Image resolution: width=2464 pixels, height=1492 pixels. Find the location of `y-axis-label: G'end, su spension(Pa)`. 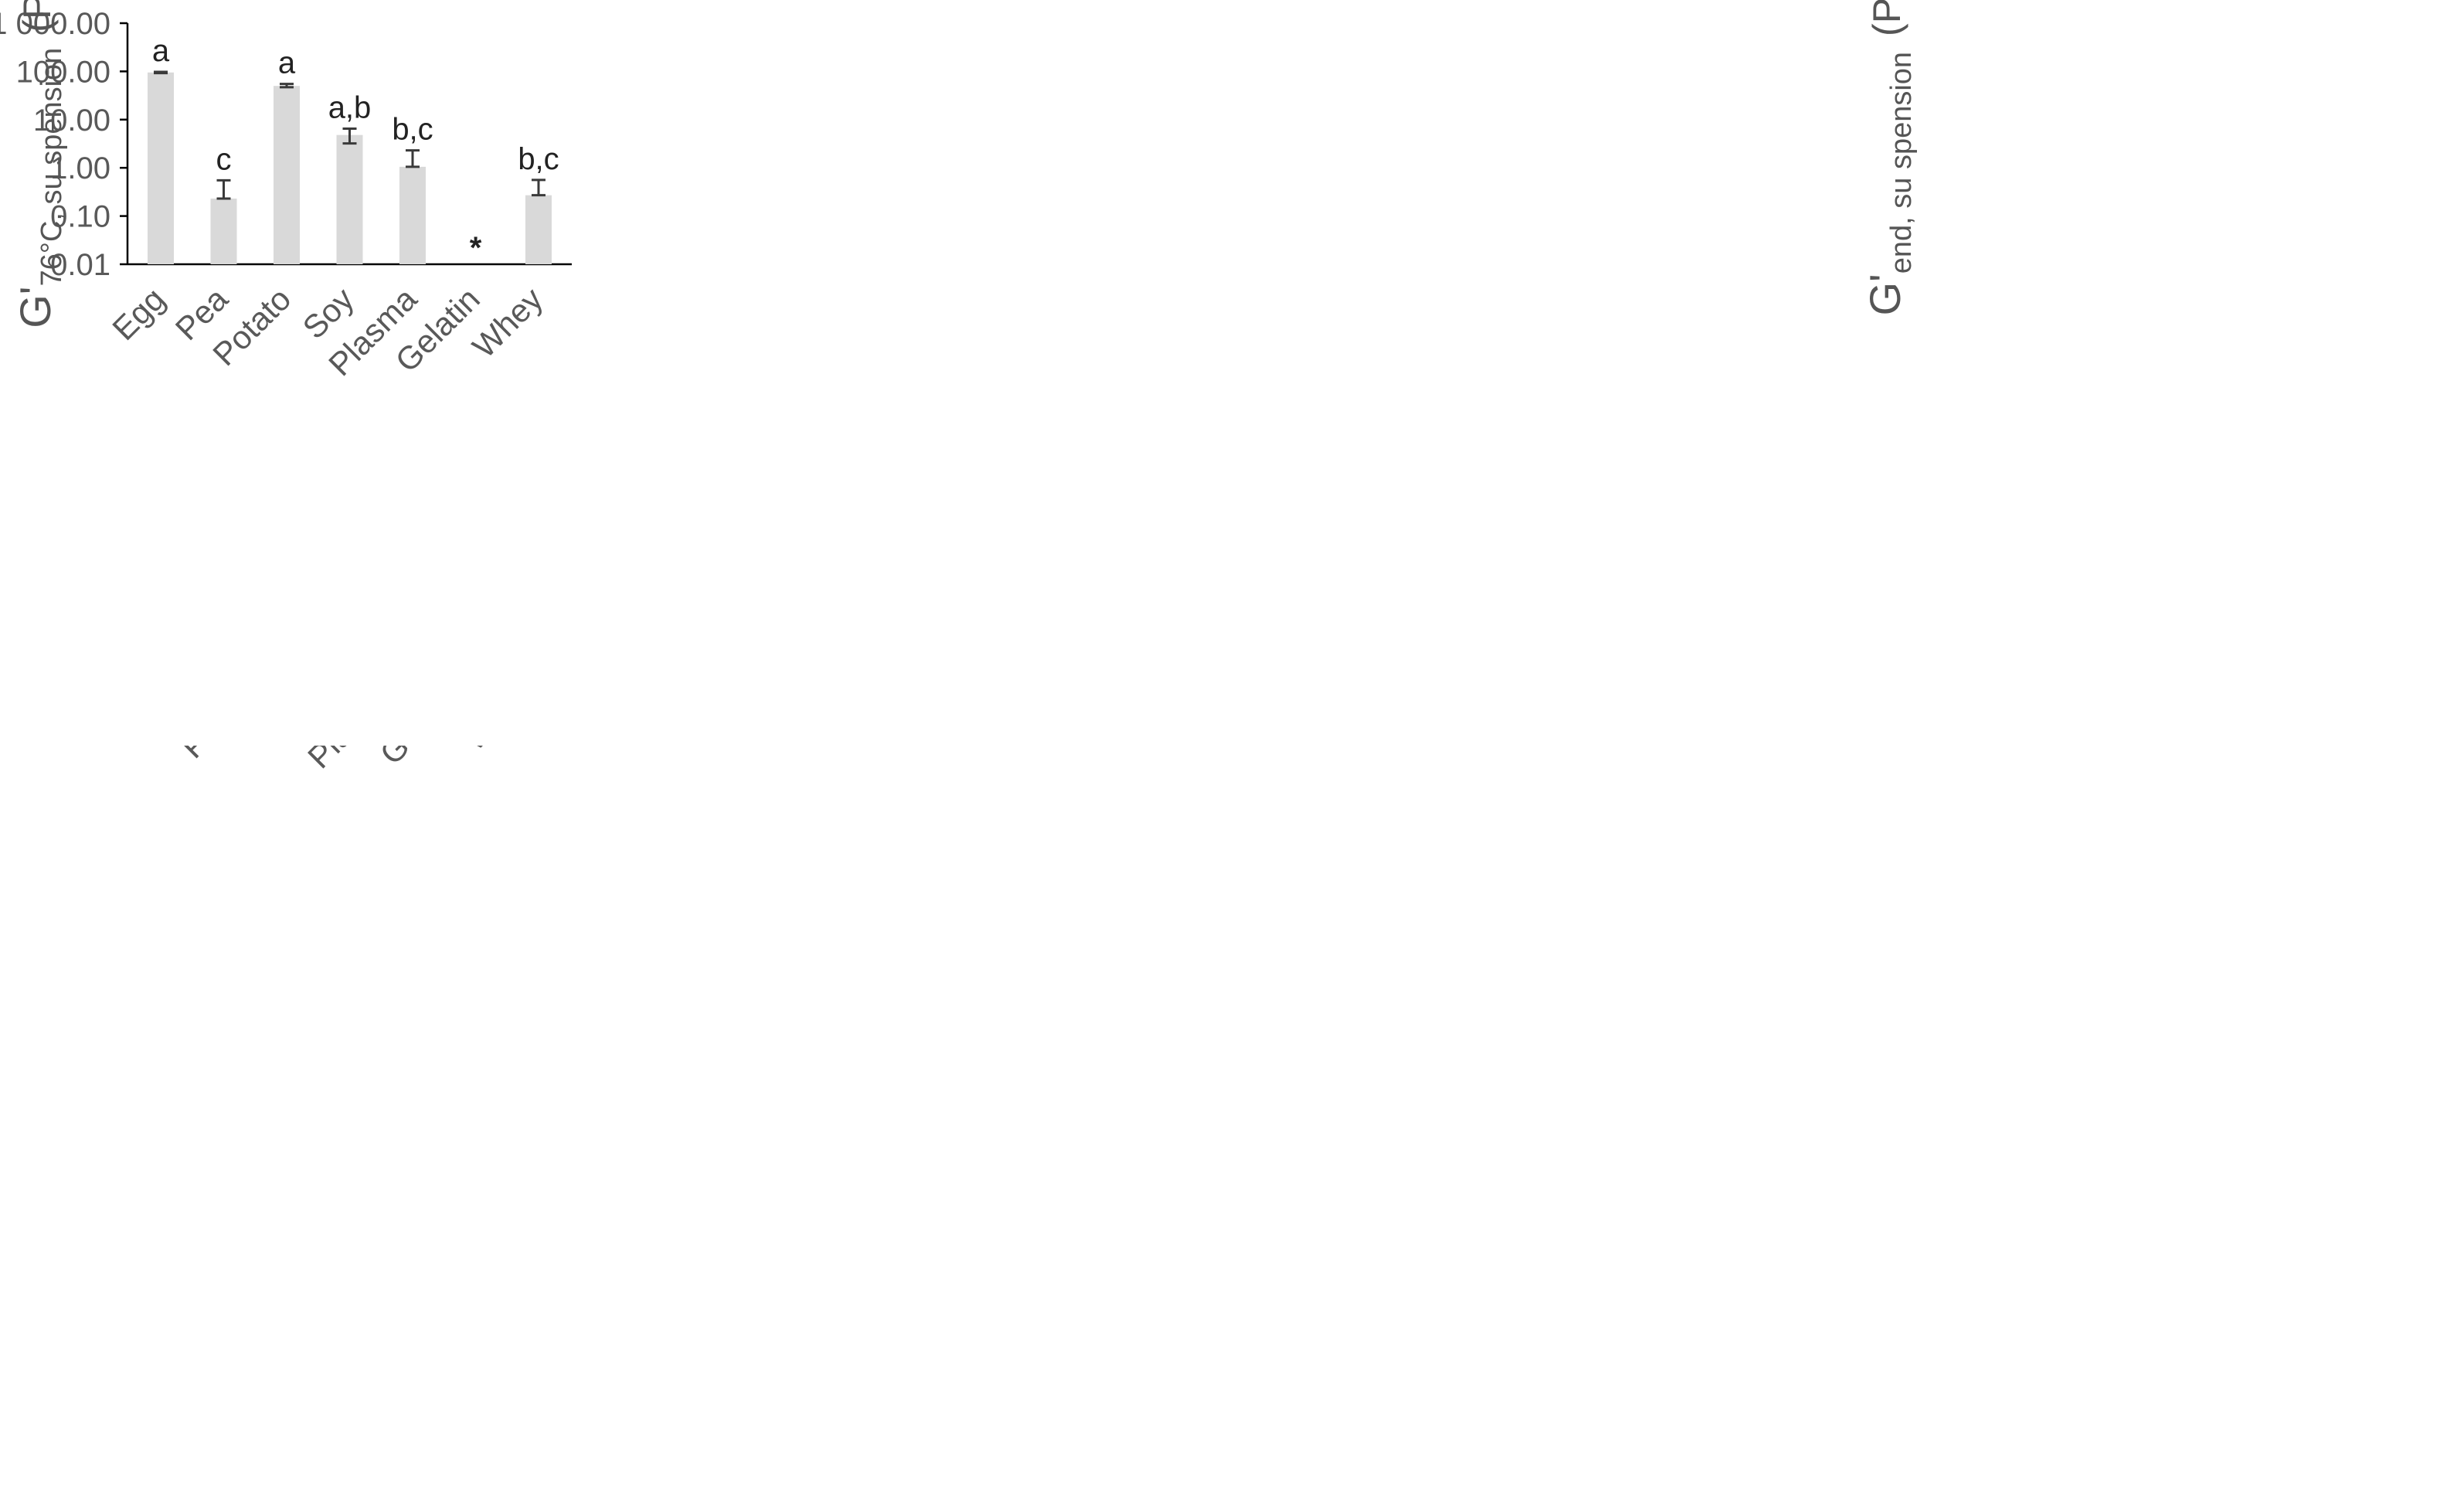

y-axis-label: G'end, su spension(Pa) is located at coordinates (1889, 158).